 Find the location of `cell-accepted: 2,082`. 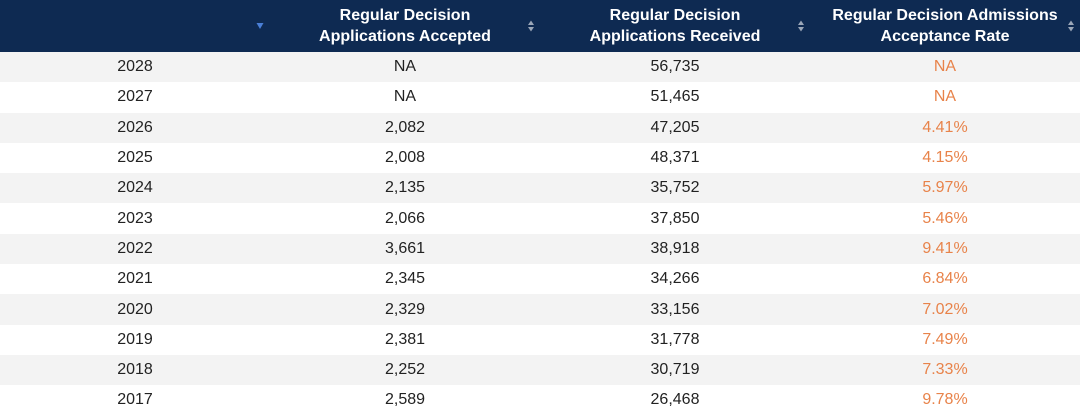

cell-accepted: 2,082 is located at coordinates (405, 127).